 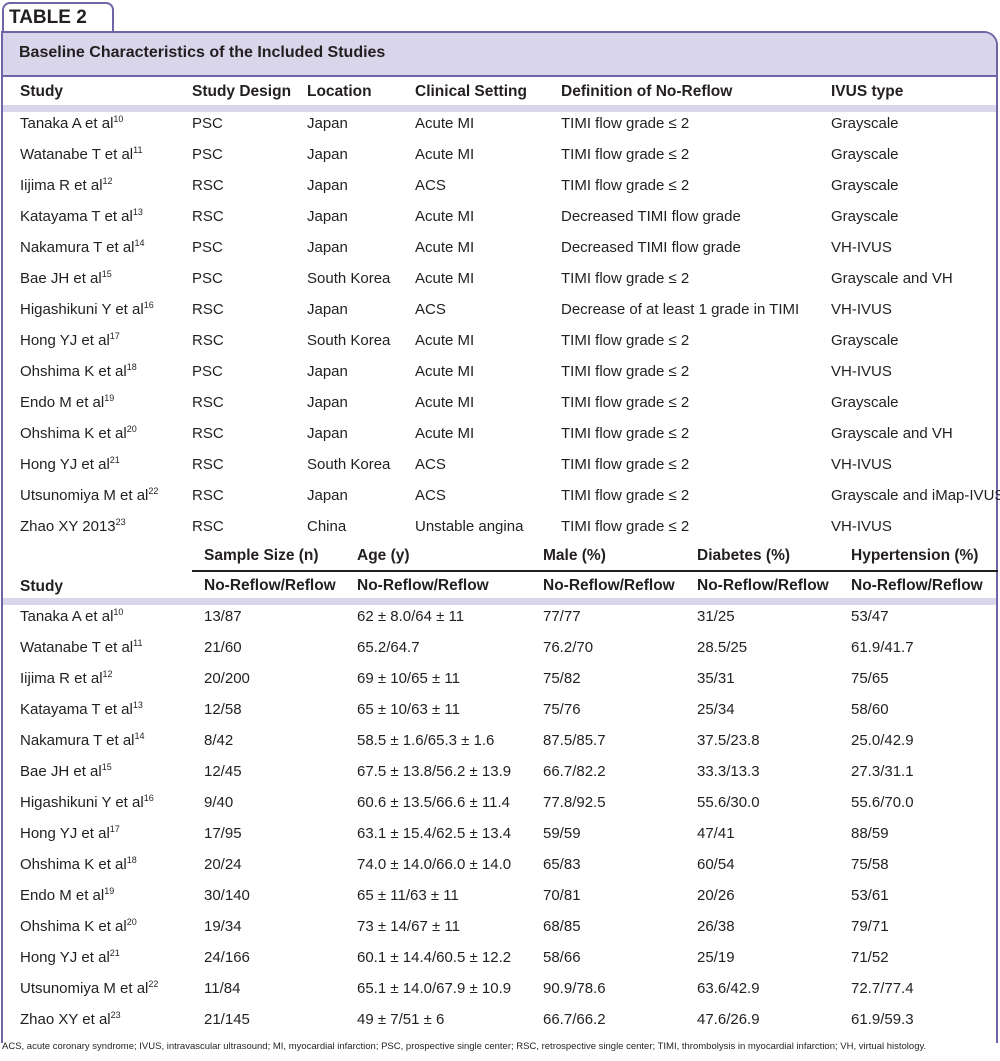 What do you see at coordinates (401, 1019) in the screenshot?
I see `table-cell: 49 ± 7/51 ± 6` at bounding box center [401, 1019].